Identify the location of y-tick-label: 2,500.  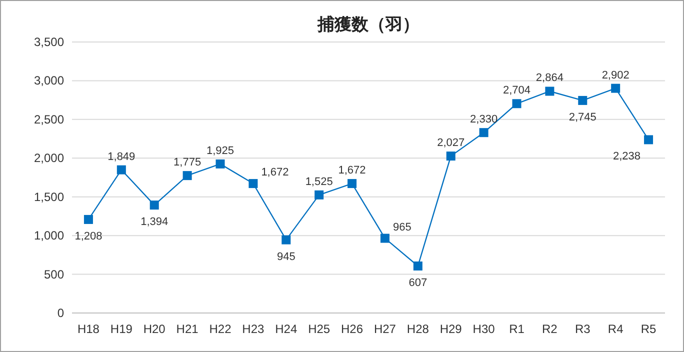
(49, 119).